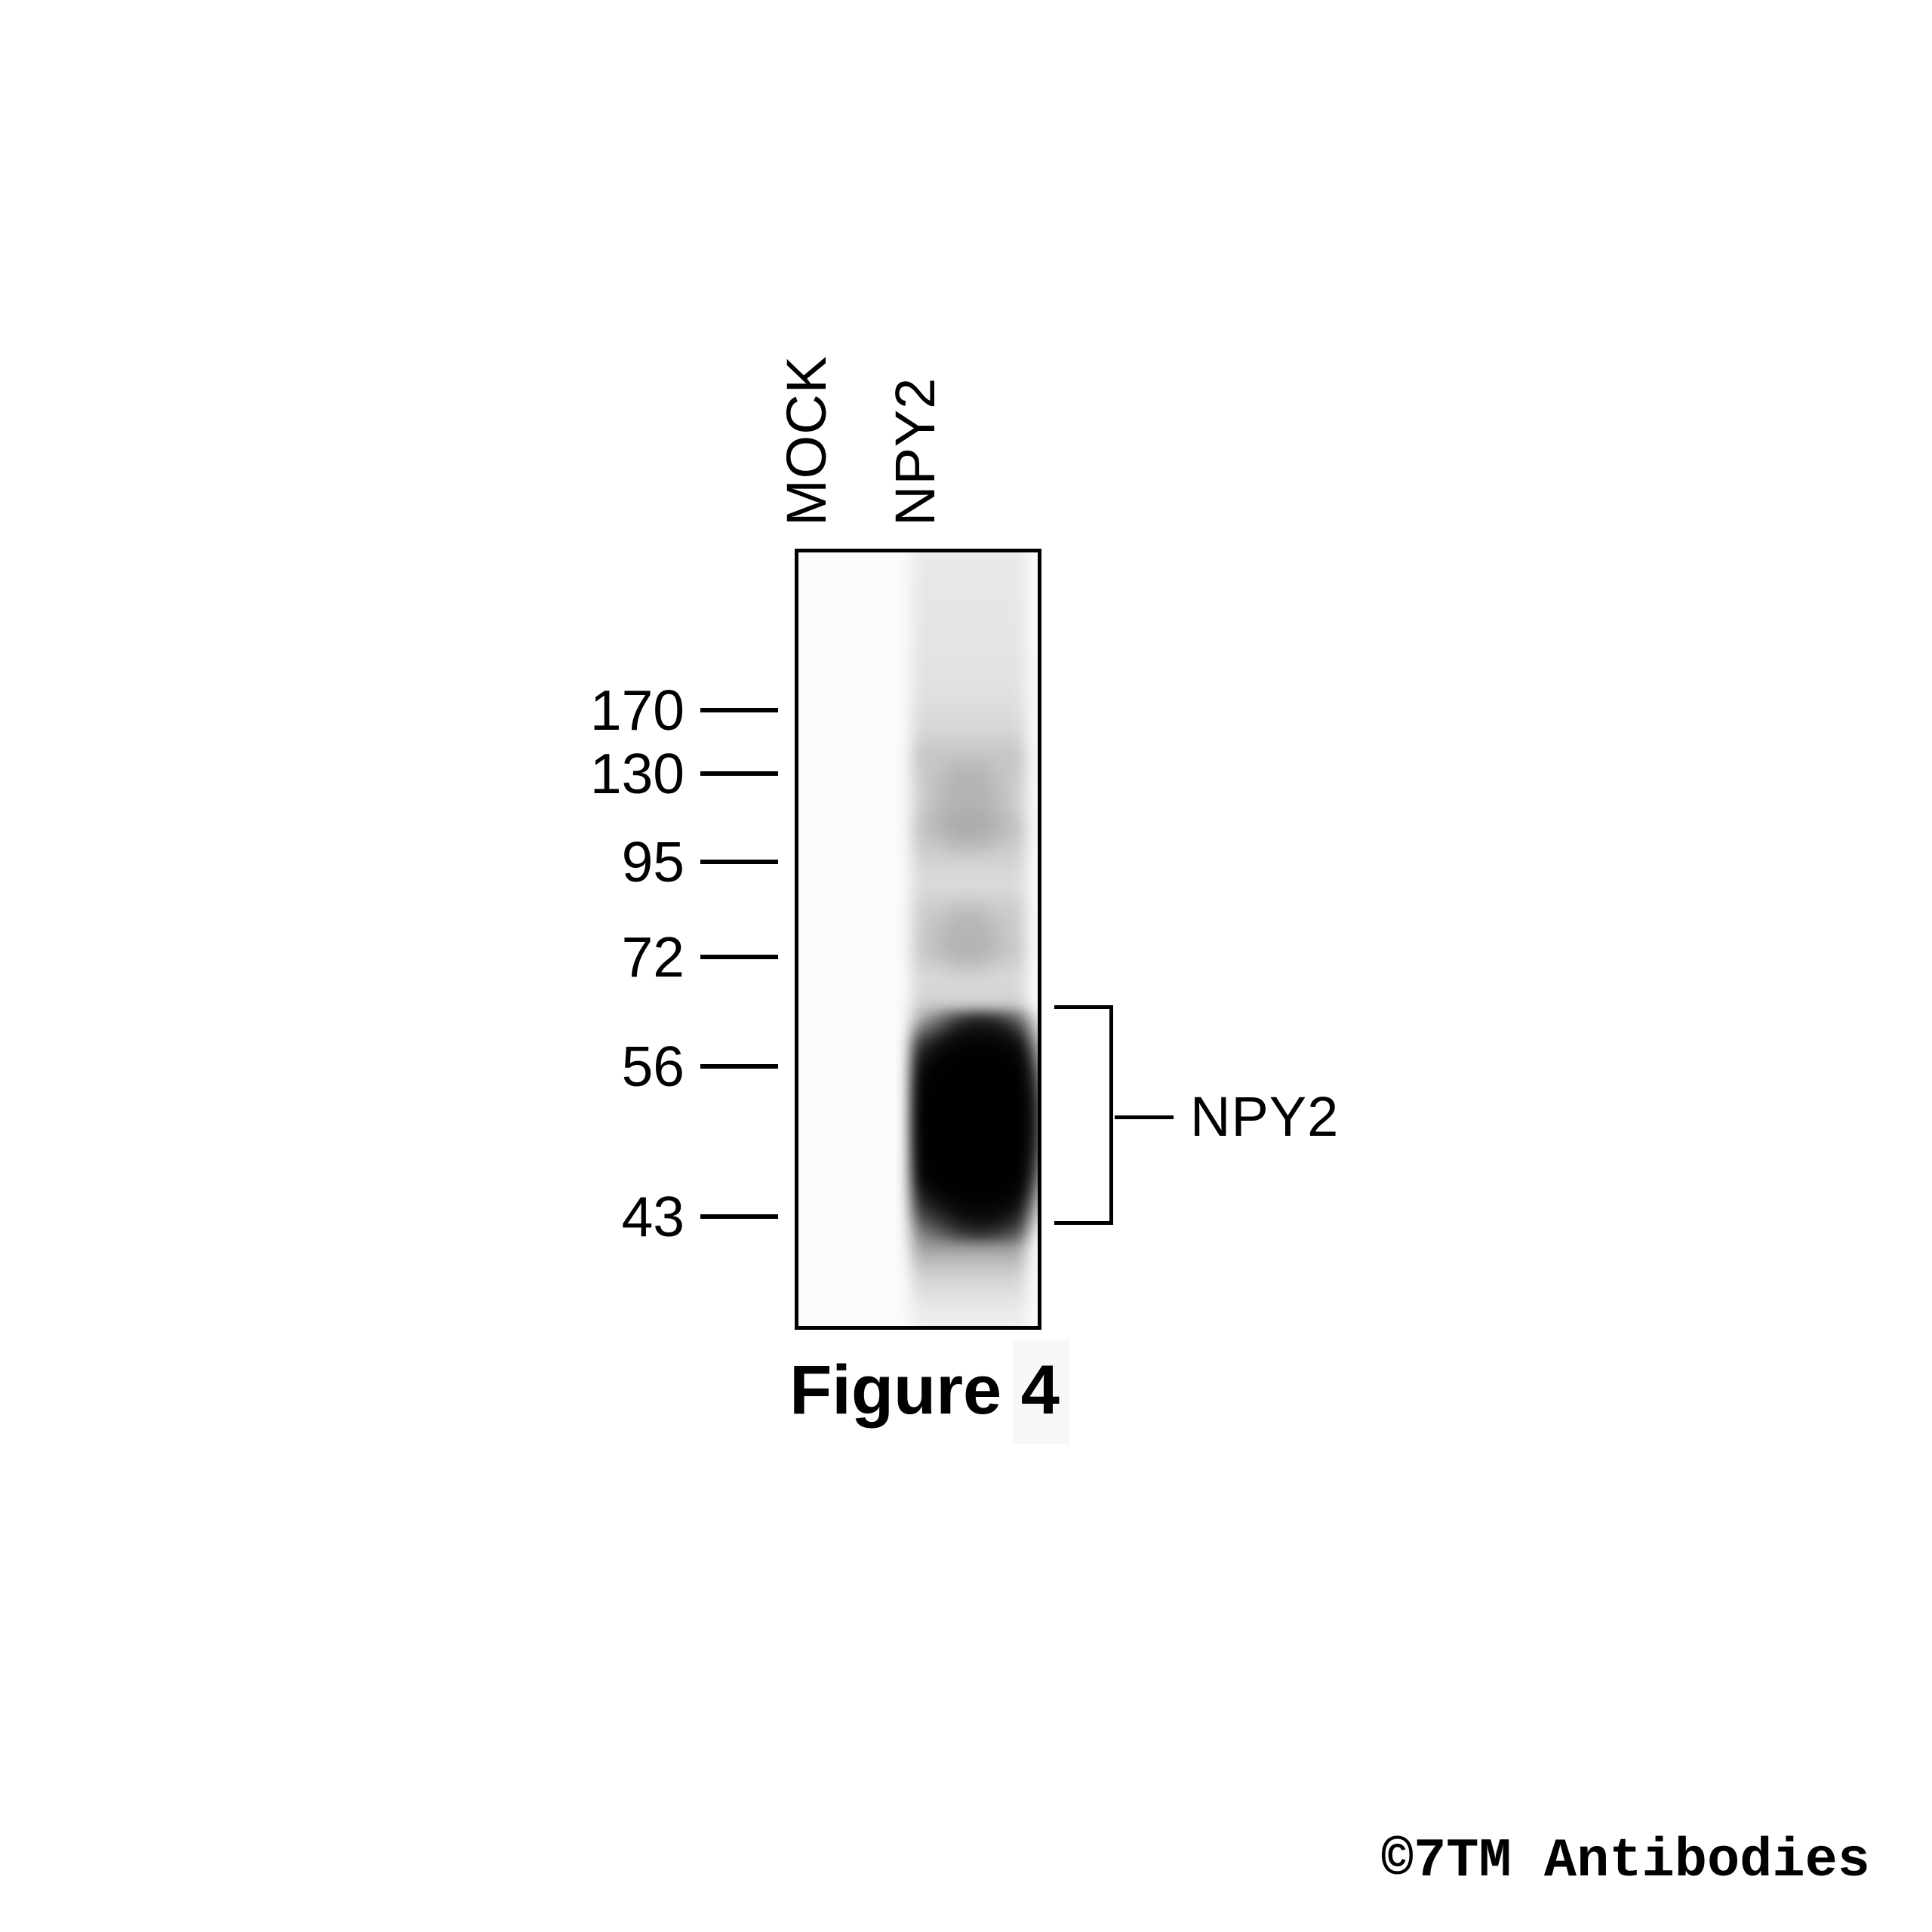 The height and width of the screenshot is (1932, 1932). What do you see at coordinates (653, 1216) in the screenshot?
I see `mw-marker-label: 43` at bounding box center [653, 1216].